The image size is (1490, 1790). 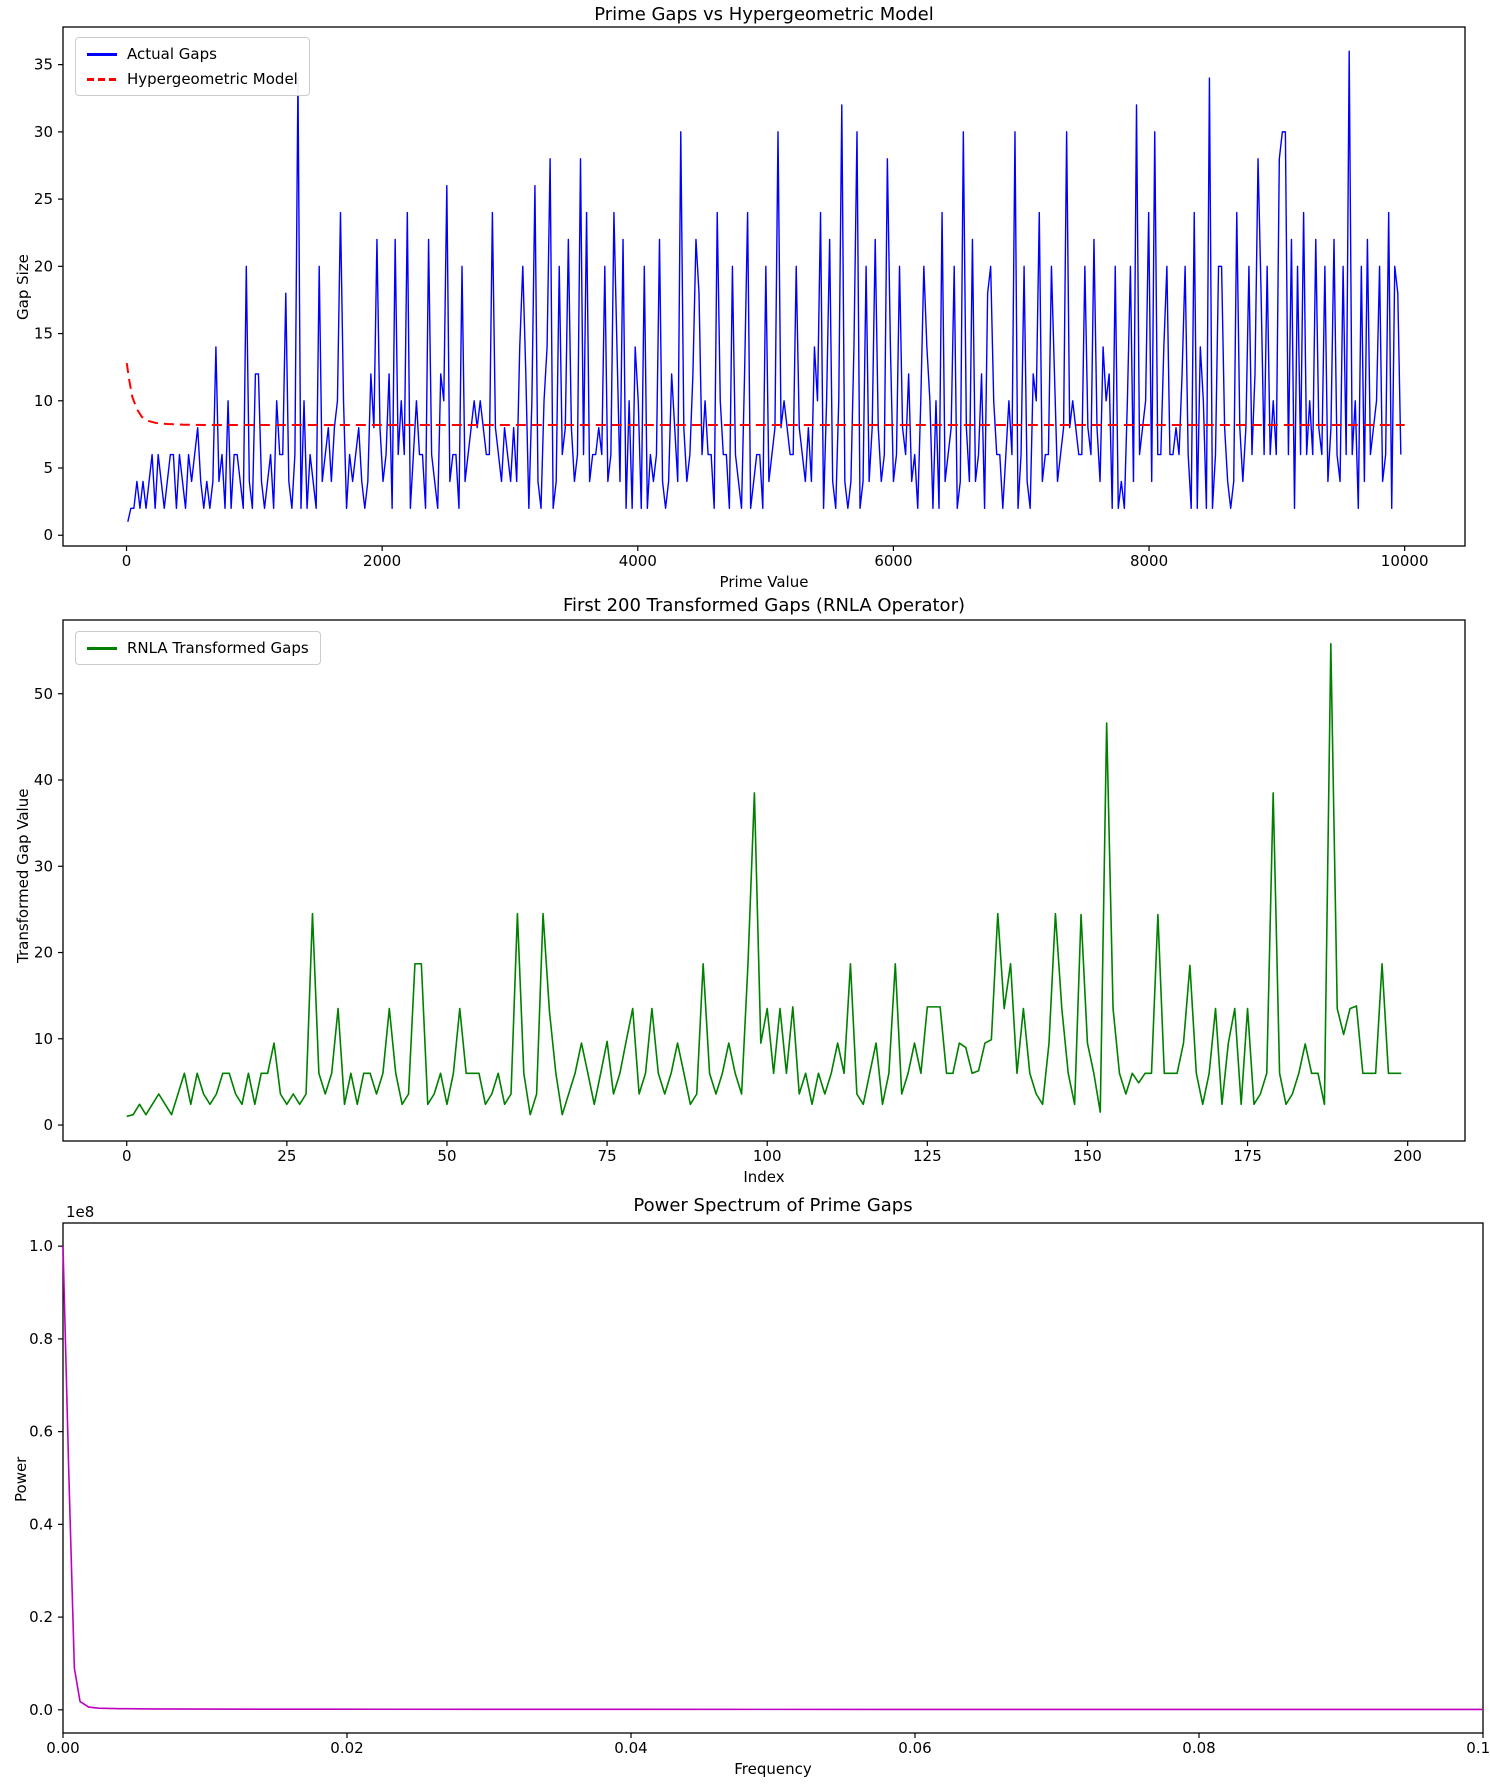 What do you see at coordinates (62, 1748) in the screenshot?
I see `svg-text: 0.00` at bounding box center [62, 1748].